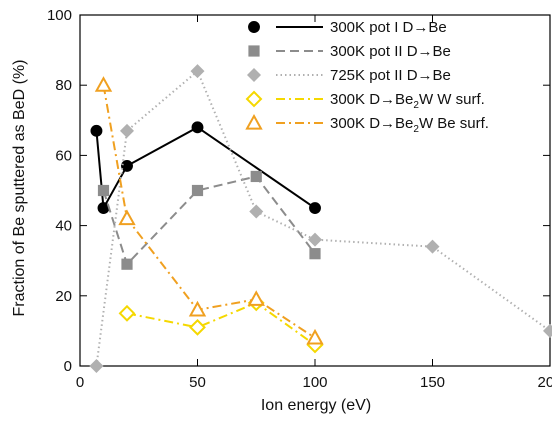  Describe the element at coordinates (452, 99) in the screenshot. I see `legend-label-suffix: W W surf.` at that location.